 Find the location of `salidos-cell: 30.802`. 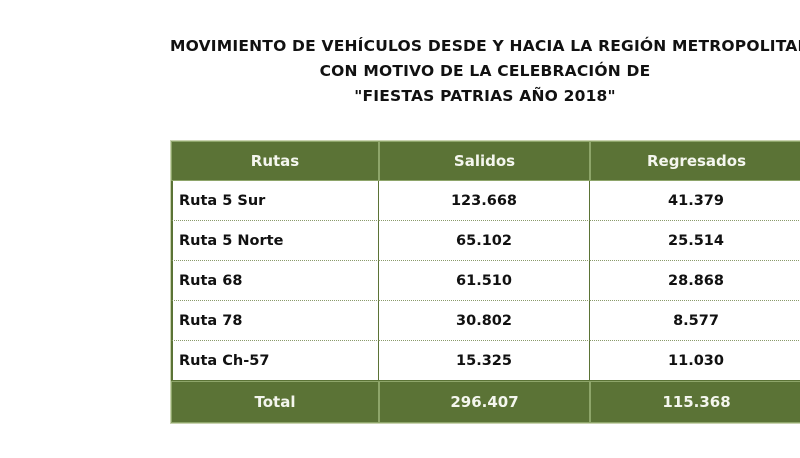

salidos-cell: 30.802 is located at coordinates (484, 321).